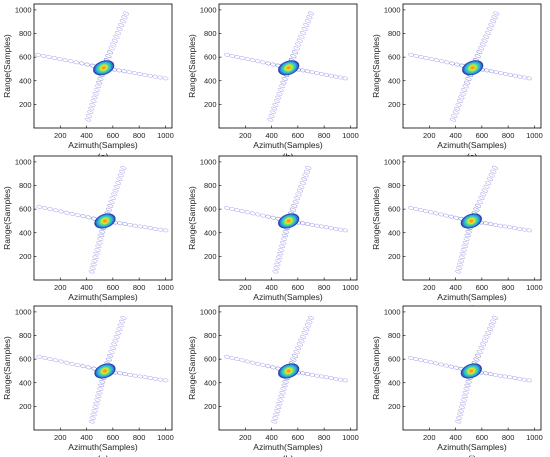 The height and width of the screenshot is (457, 550). I want to click on y-tick-label: 800, so click(210, 335).